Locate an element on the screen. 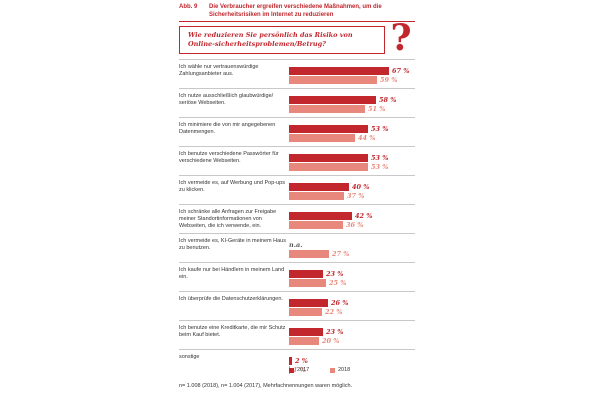  question-mark-icon: ? is located at coordinates (401, 38).